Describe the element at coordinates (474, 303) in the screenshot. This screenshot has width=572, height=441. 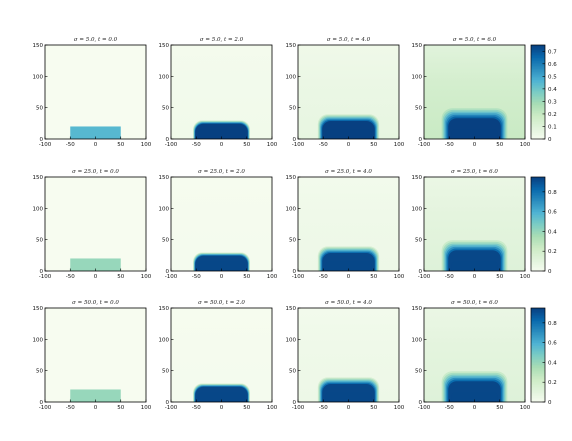
I see `panel-title: σ = 50.0, t = 6.0` at that location.